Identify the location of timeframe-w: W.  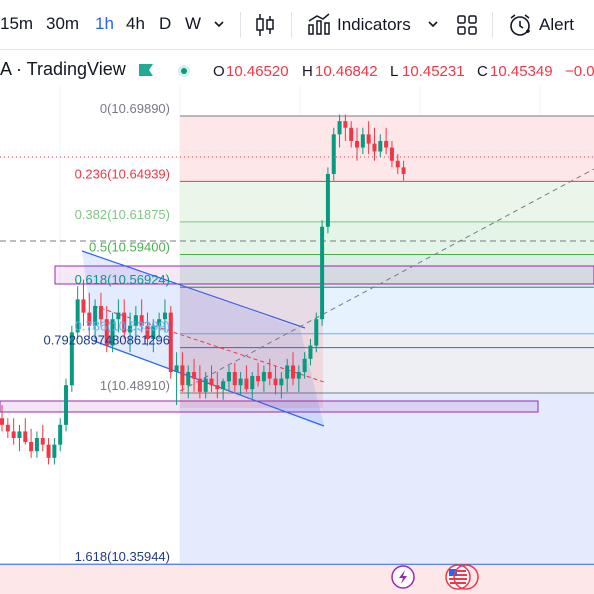
(193, 23).